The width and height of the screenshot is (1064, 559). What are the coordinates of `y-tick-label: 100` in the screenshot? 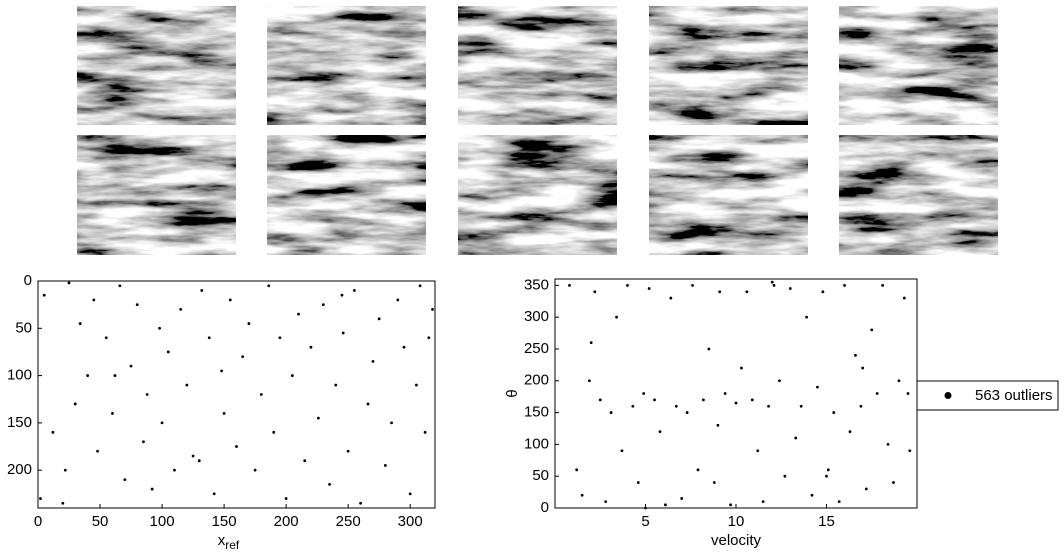 It's located at (19, 375).